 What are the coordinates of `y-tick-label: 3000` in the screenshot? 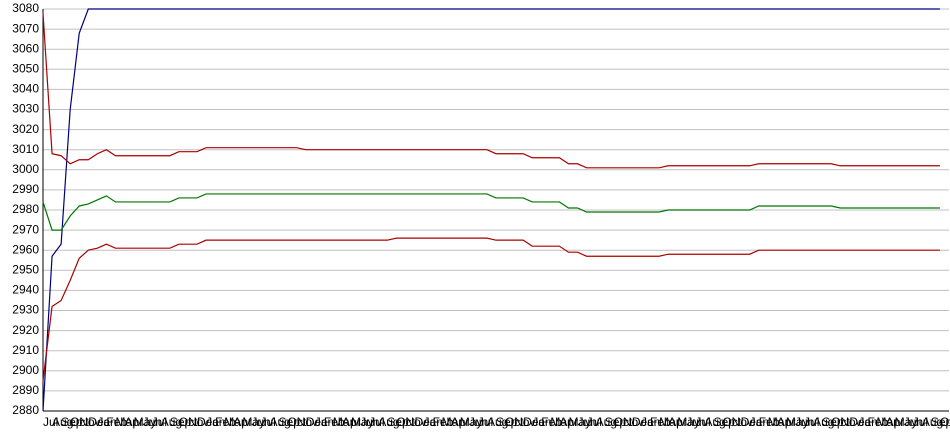 It's located at (25, 169).